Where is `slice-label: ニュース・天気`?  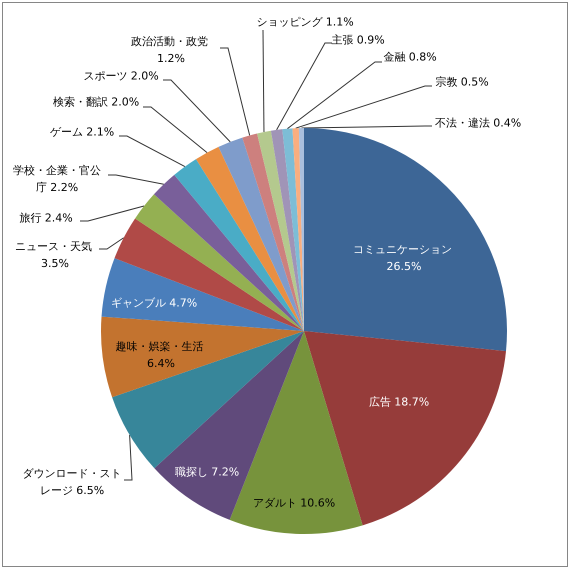 slice-label: ニュース・天気 is located at coordinates (55, 246).